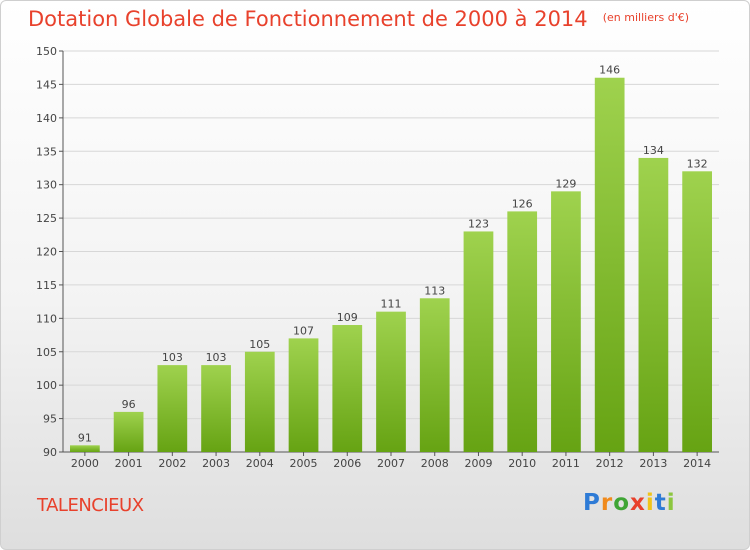 This screenshot has width=750, height=550. I want to click on y-tick-label: 95, so click(50, 419).